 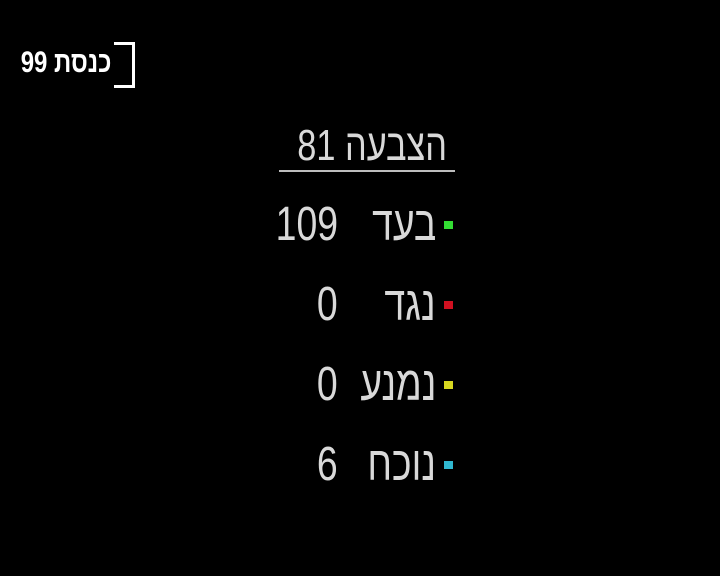 What do you see at coordinates (398, 384) in the screenshot?
I see `vote-label: נמנע` at bounding box center [398, 384].